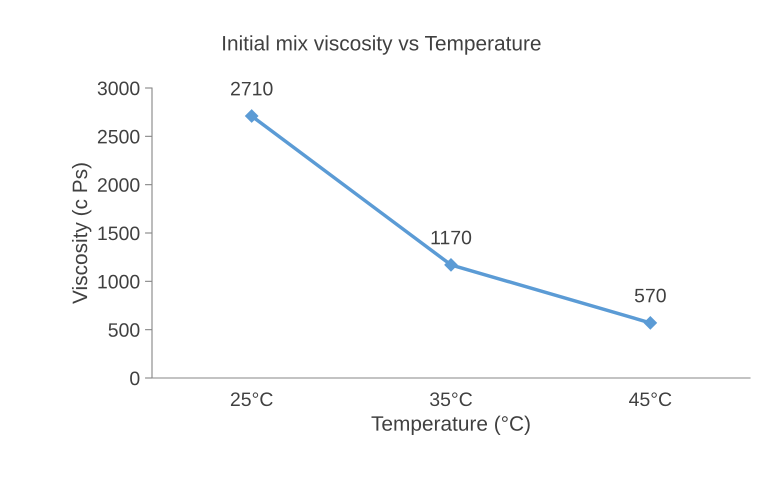  Describe the element at coordinates (119, 233) in the screenshot. I see `y-tick-label: 1500` at that location.